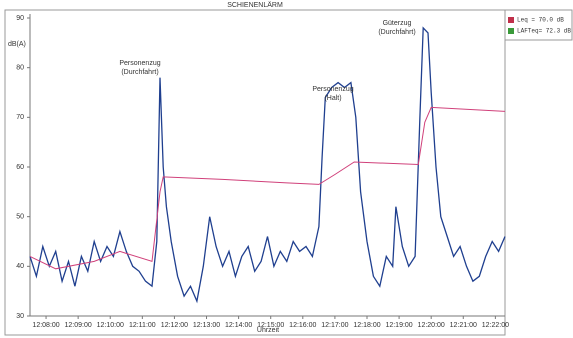 This screenshot has height=338, width=573. What do you see at coordinates (397, 23) in the screenshot?
I see `annotation: Güterzug` at bounding box center [397, 23].